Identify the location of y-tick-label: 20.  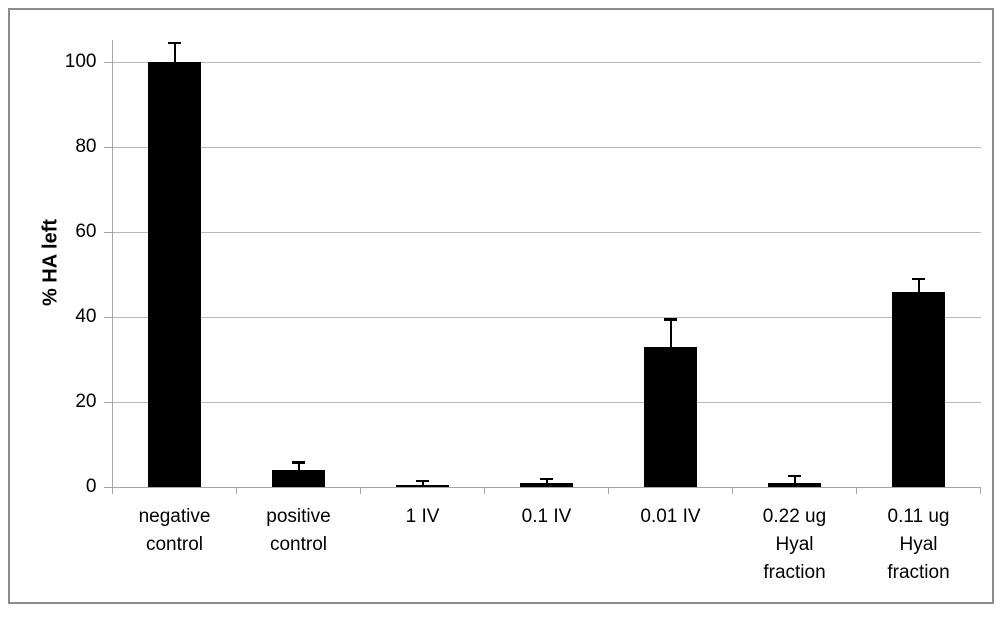
(86, 402).